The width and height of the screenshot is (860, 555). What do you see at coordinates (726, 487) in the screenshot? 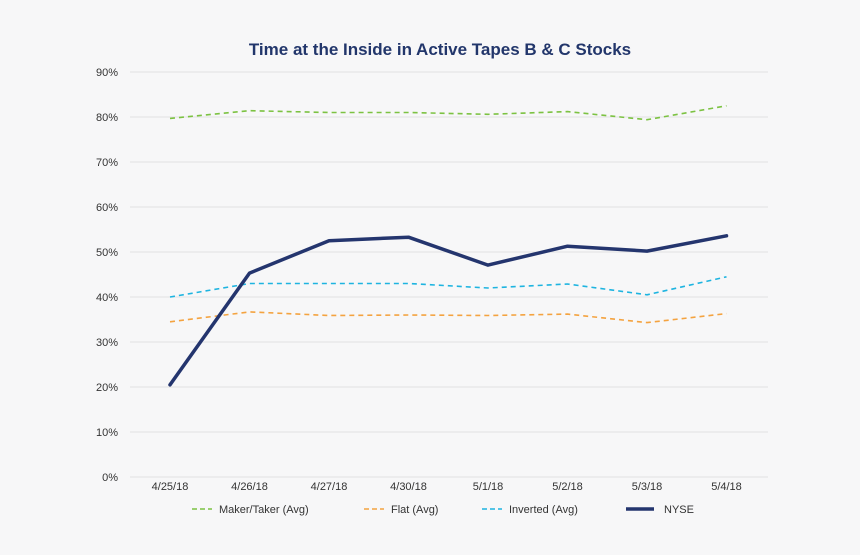
I see `x-tick-label: 5/4/18` at bounding box center [726, 487].